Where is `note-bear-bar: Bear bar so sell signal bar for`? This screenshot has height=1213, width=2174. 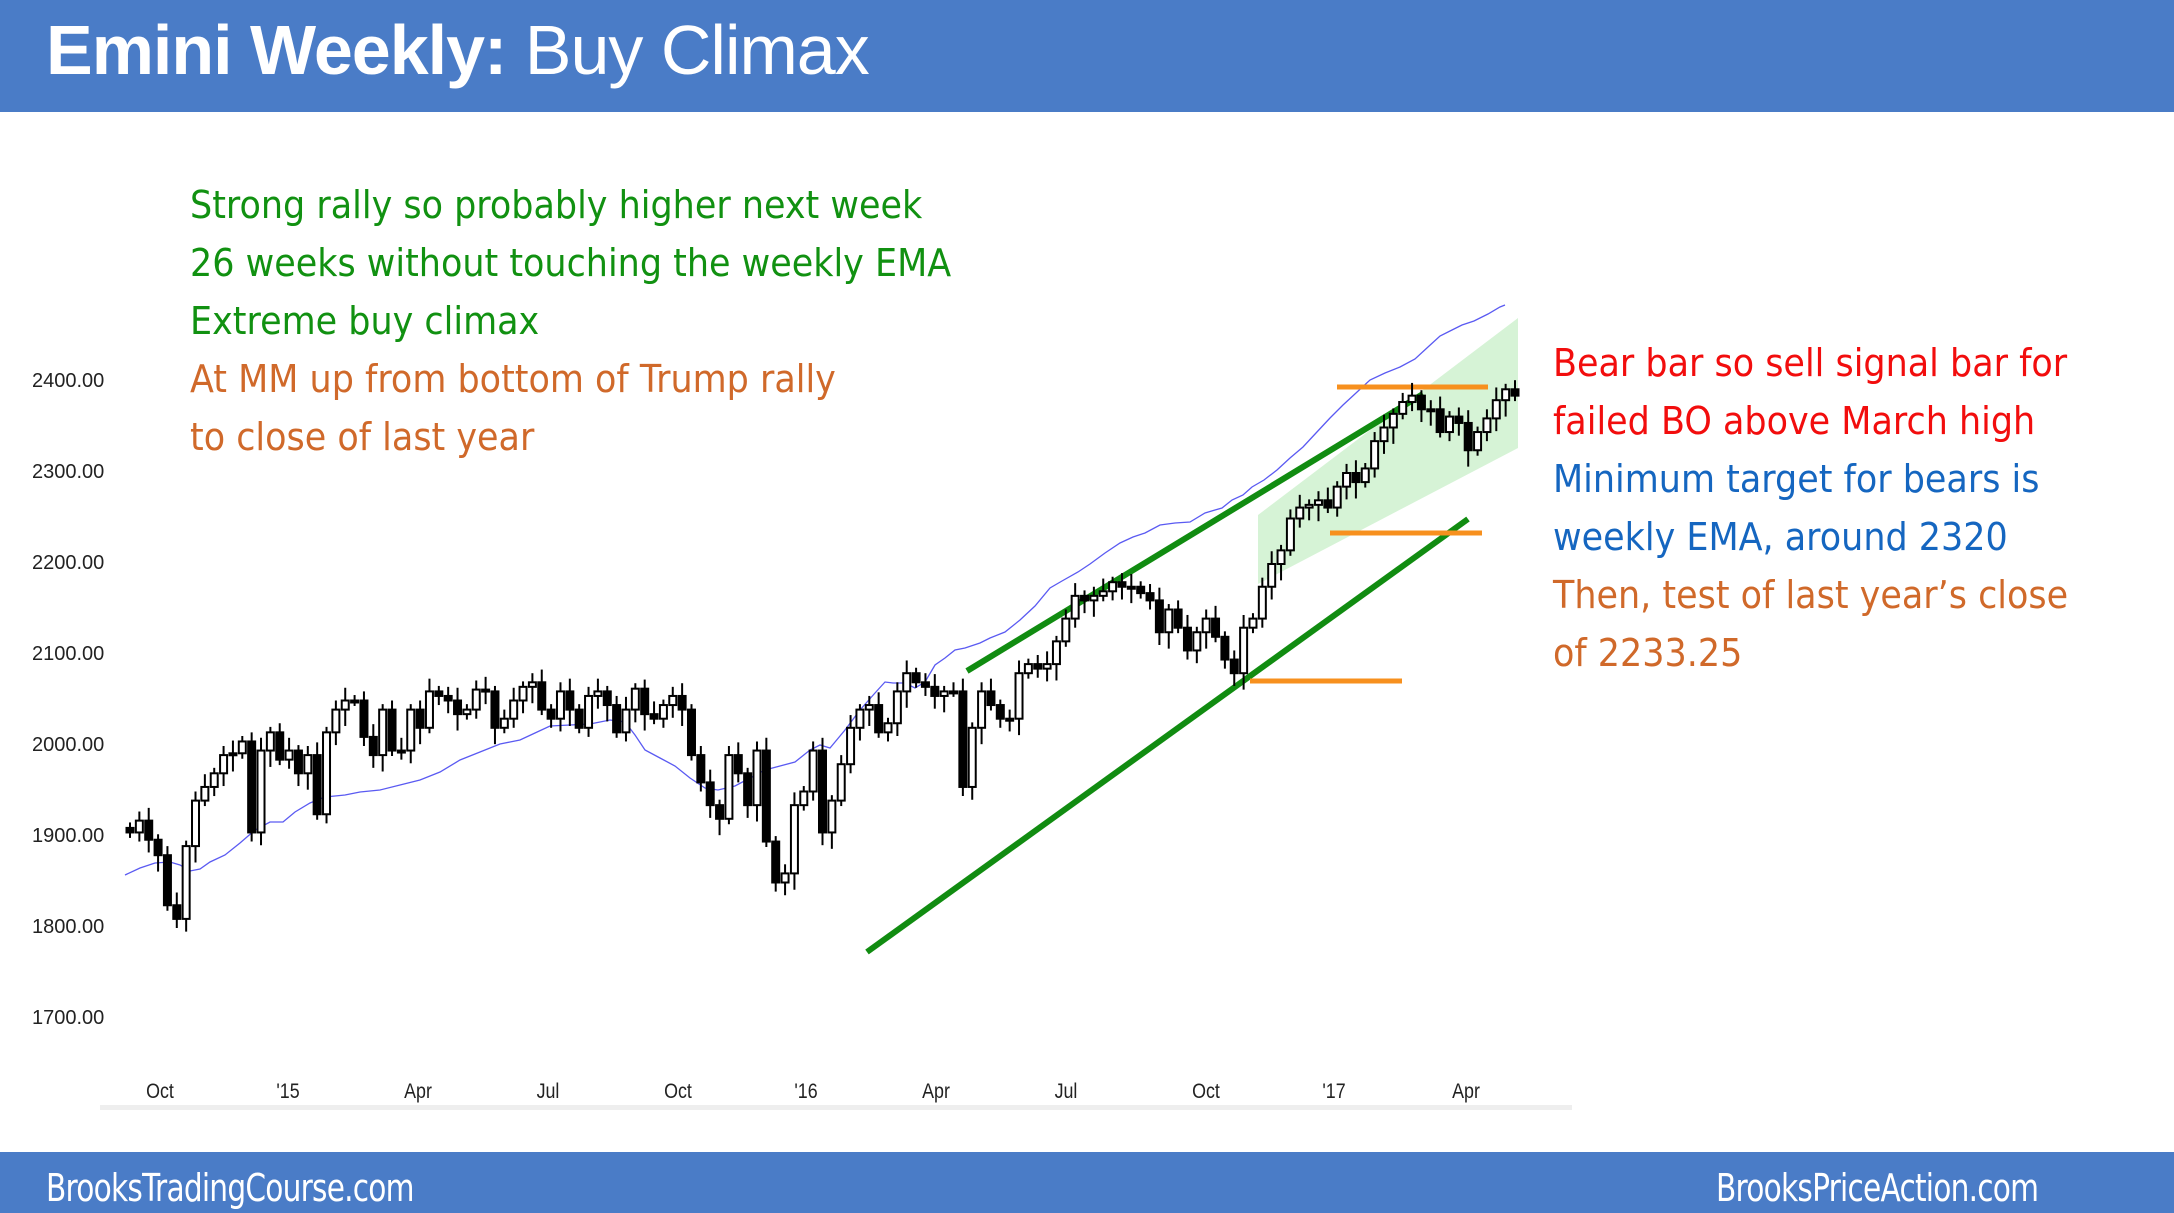
note-bear-bar: Bear bar so sell signal bar for is located at coordinates (1810, 363).